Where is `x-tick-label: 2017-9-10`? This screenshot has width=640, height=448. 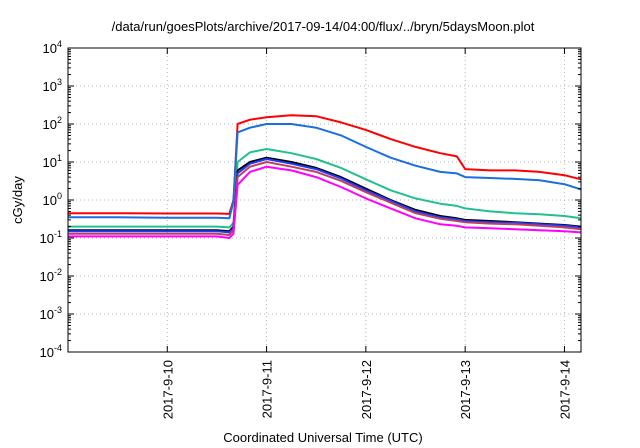
x-tick-label: 2017-9-10 is located at coordinates (167, 389).